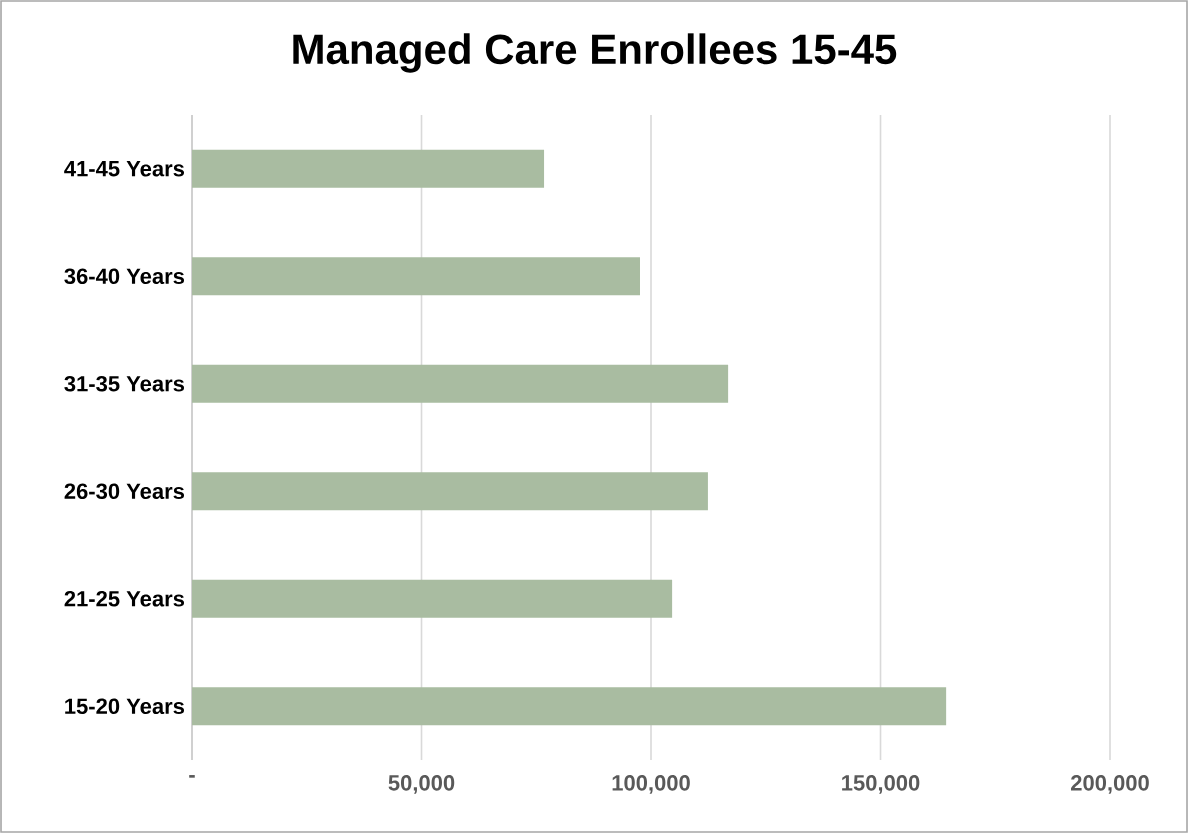 The width and height of the screenshot is (1188, 833). Describe the element at coordinates (881, 784) in the screenshot. I see `x-tick-label: 150,000` at that location.